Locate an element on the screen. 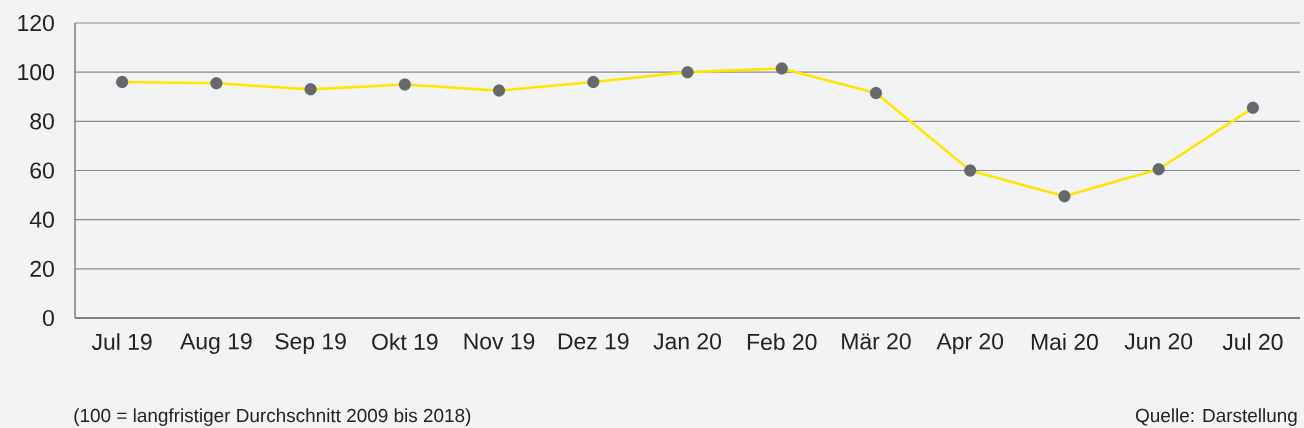 This screenshot has width=1304, height=428. x-tick-label: Jul 19 is located at coordinates (121, 342).